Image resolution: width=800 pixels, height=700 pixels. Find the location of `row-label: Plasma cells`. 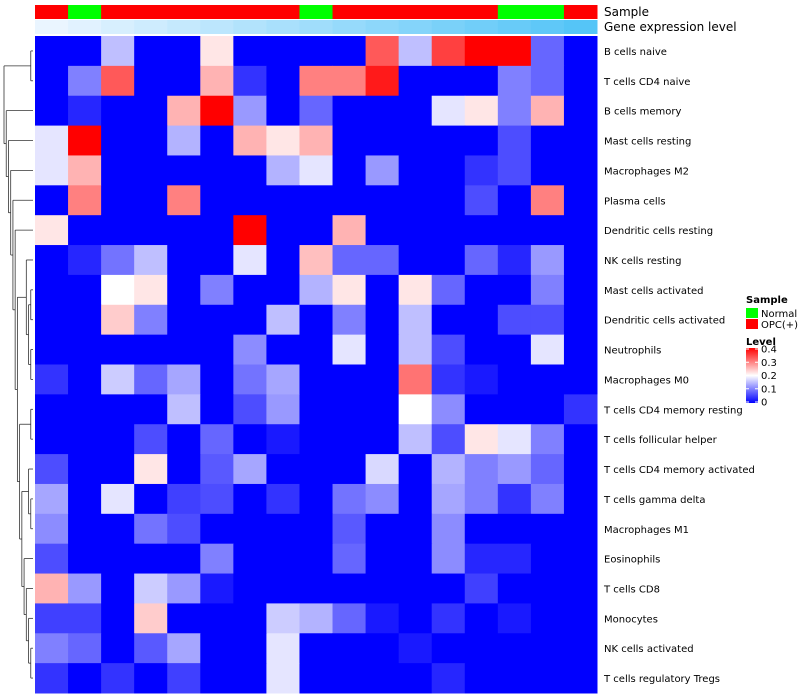

row-label: Plasma cells is located at coordinates (635, 201).